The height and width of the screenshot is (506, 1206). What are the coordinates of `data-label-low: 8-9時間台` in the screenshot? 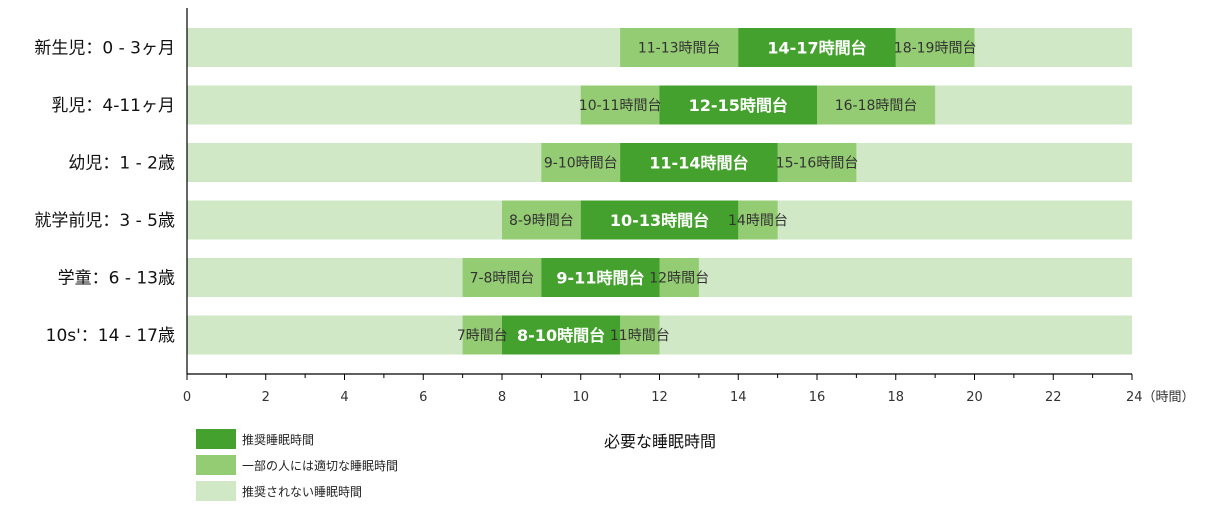 It's located at (541, 221).